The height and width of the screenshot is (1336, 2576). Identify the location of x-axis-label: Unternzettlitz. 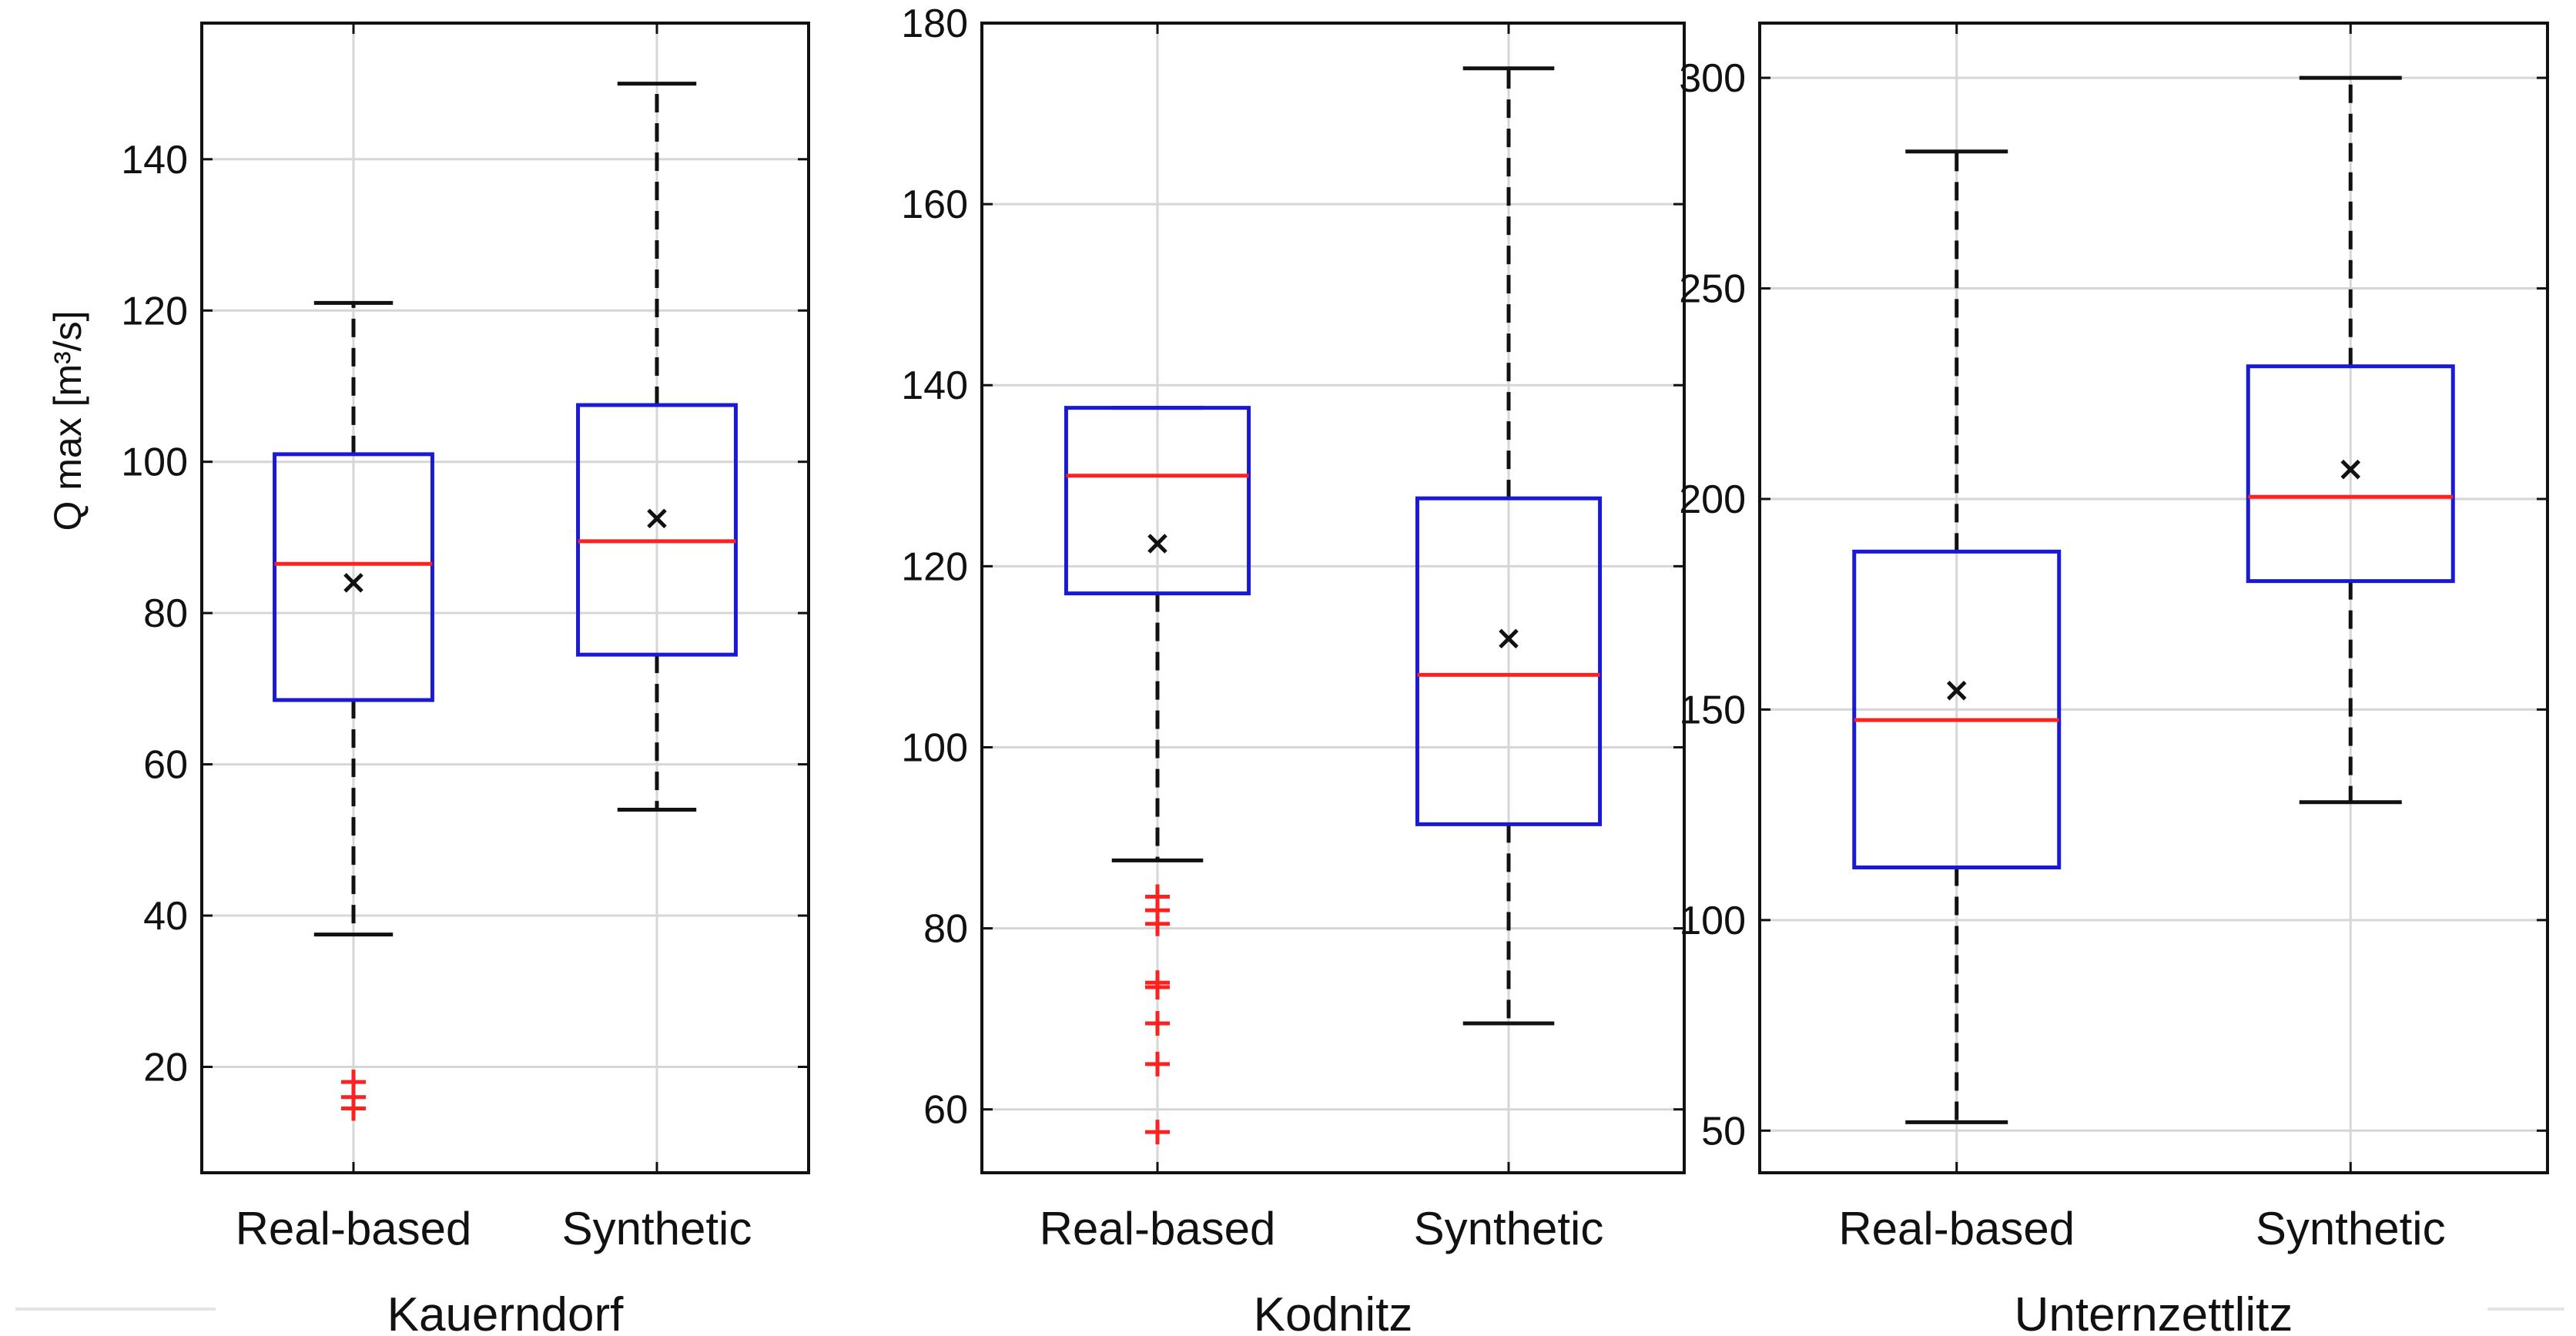
(2154, 1312).